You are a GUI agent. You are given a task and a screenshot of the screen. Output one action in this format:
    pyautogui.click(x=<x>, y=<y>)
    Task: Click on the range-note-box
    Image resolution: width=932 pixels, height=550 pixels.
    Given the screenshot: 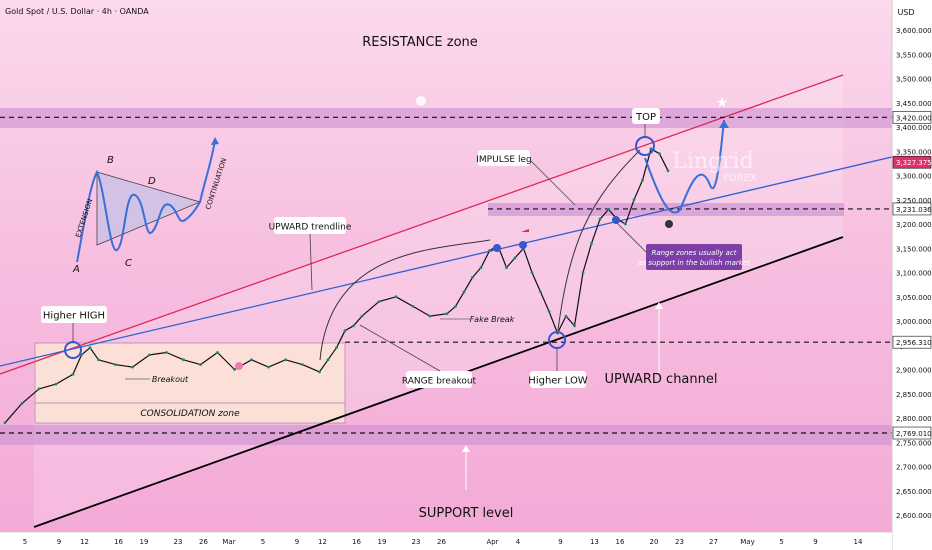 What is the action you would take?
    pyautogui.click(x=694, y=257)
    